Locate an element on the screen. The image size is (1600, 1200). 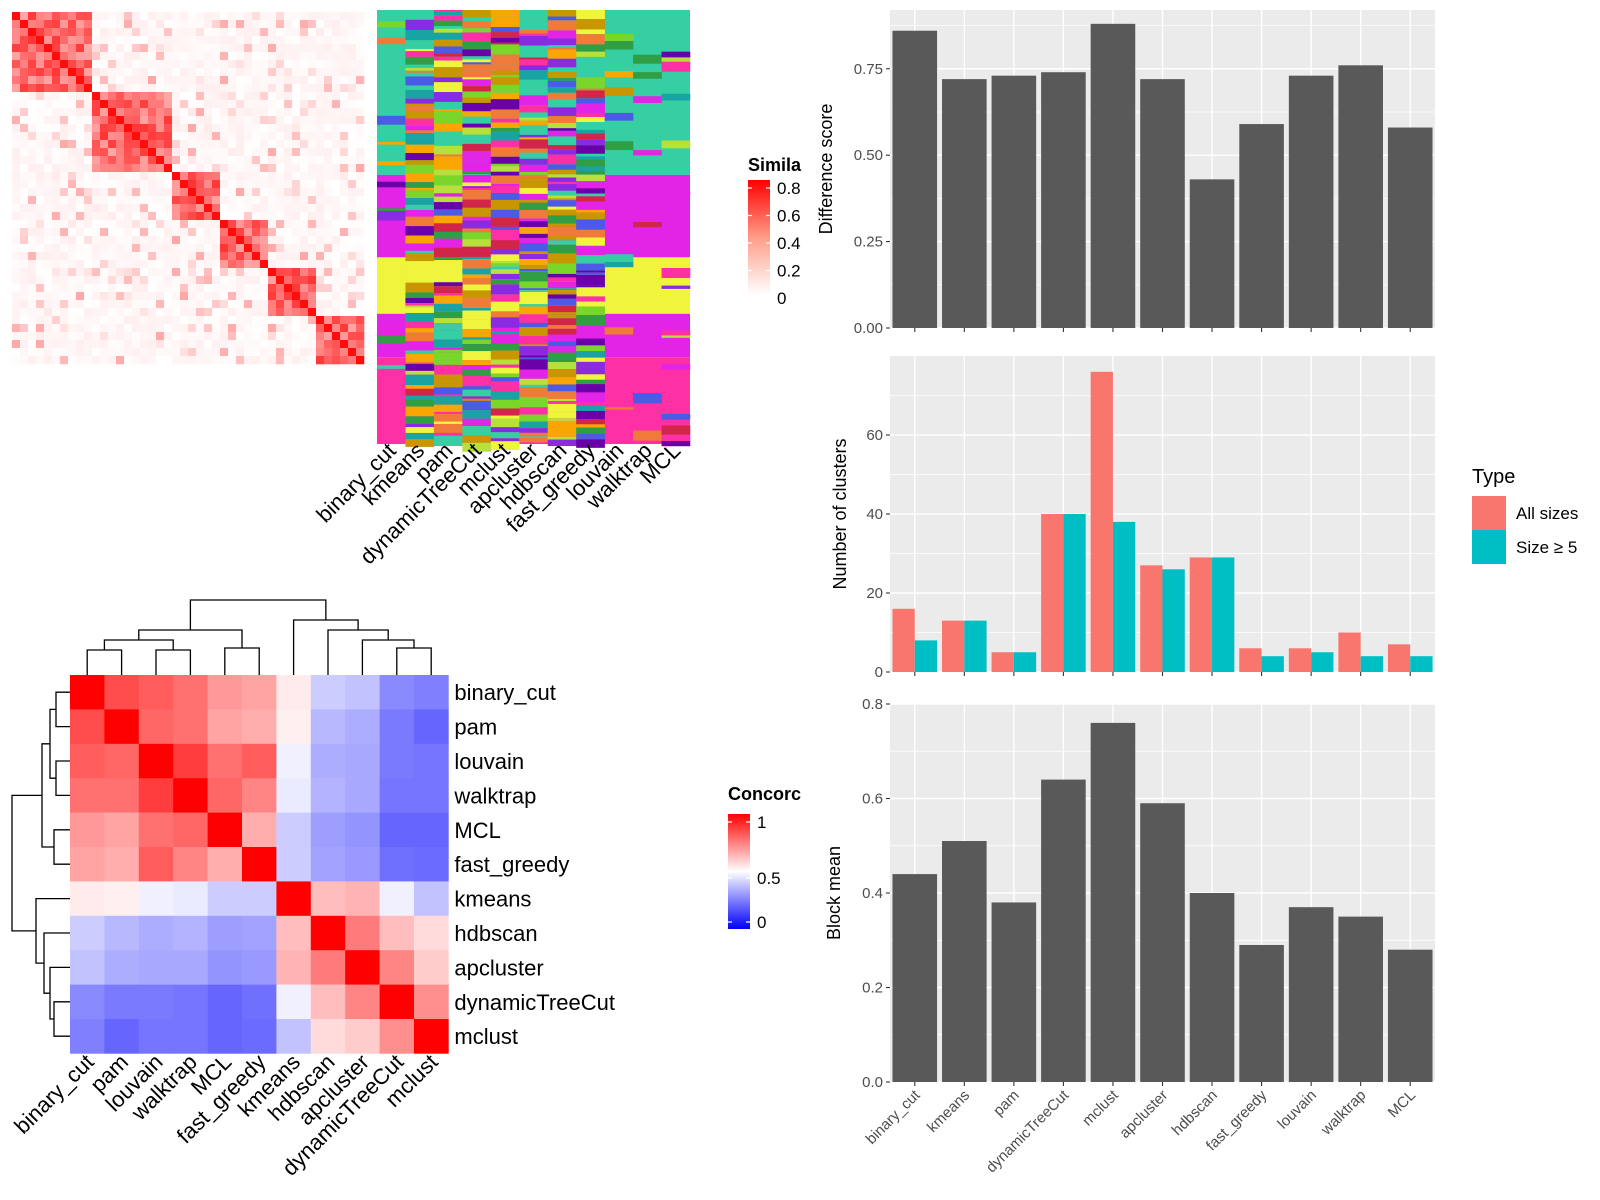
concordance-legend: Concorc 10.50 is located at coordinates (764, 858).